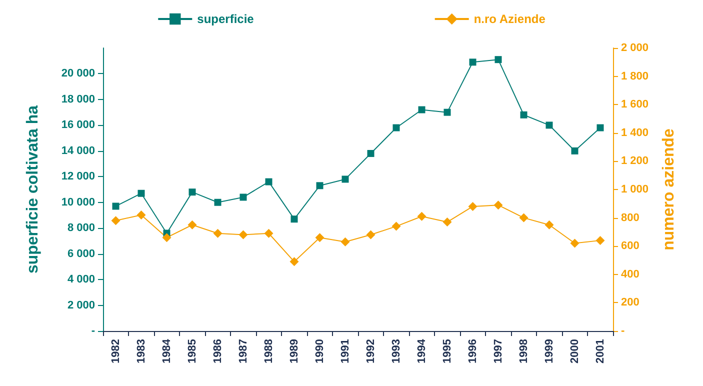  Describe the element at coordinates (93, 331) in the screenshot. I see `y-tick-label: -` at that location.